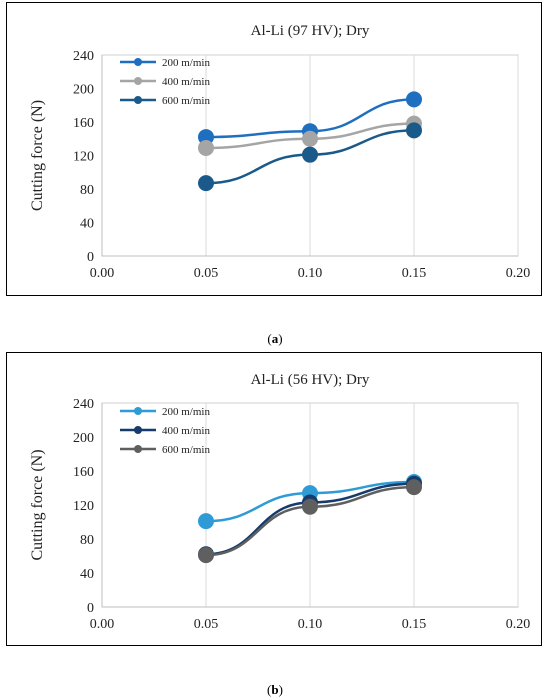 This screenshot has width=550, height=700. I want to click on caption-b-letter: b, so click(275, 689).